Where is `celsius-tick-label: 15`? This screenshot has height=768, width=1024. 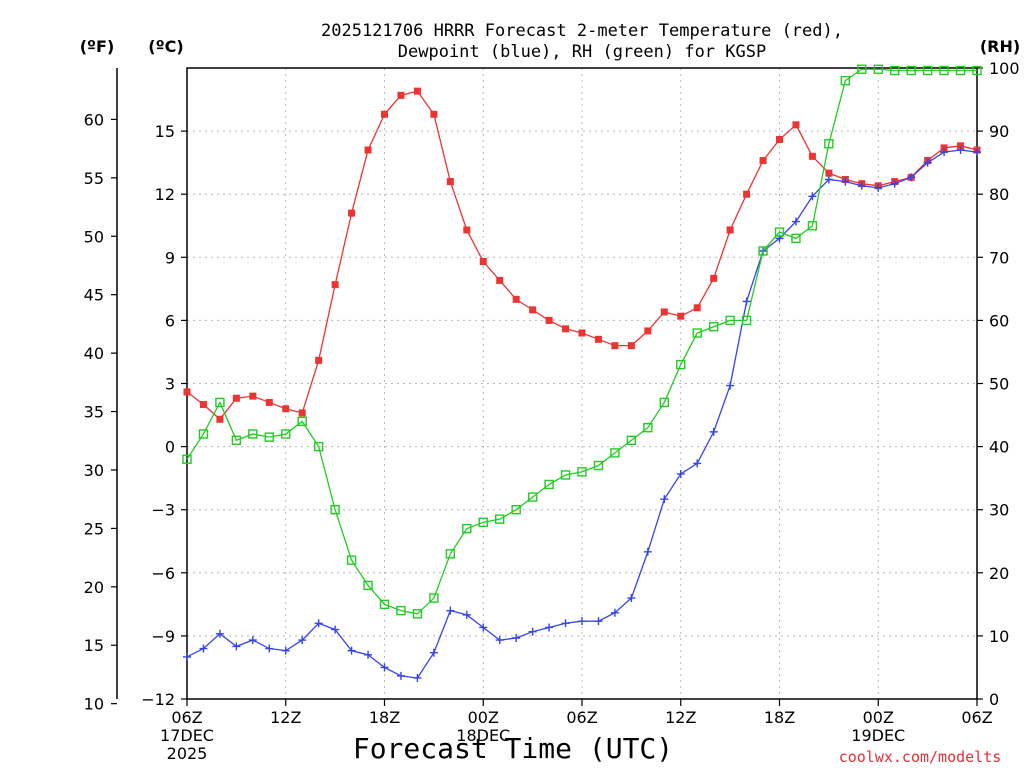
celsius-tick-label: 15 is located at coordinates (165, 131).